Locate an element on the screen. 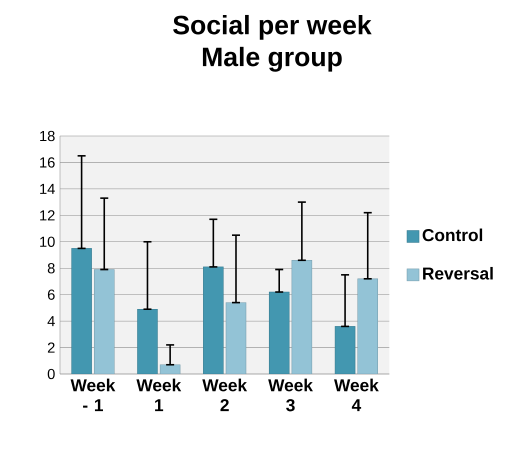  y-tick-label: 14 is located at coordinates (47, 189).